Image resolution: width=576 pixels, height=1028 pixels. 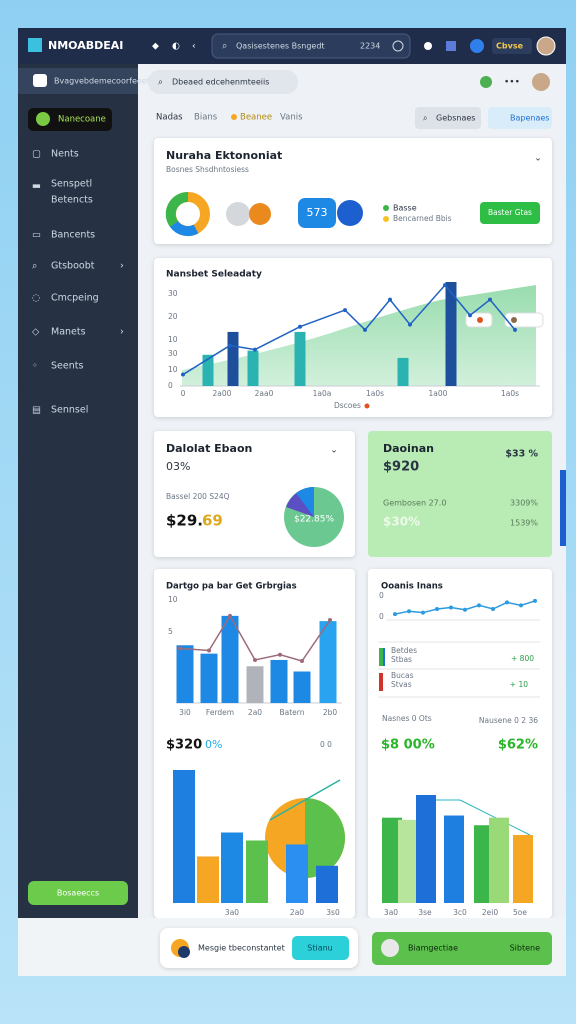 What do you see at coordinates (65, 154) in the screenshot?
I see `nav-item: Nents` at bounding box center [65, 154].